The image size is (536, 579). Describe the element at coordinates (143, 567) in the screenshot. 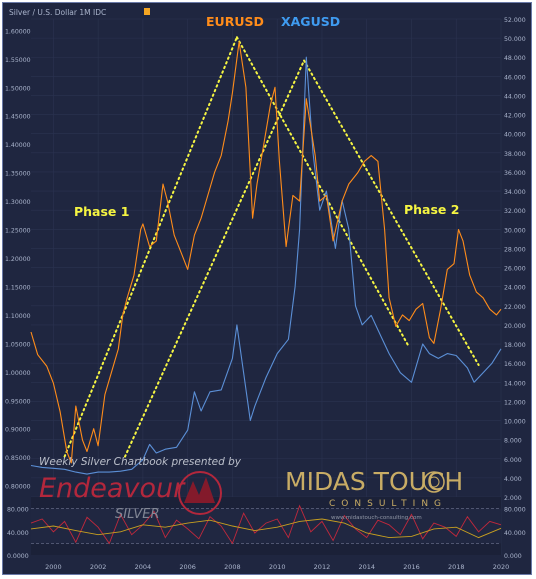

I see `x-tick-label: 2004` at that location.